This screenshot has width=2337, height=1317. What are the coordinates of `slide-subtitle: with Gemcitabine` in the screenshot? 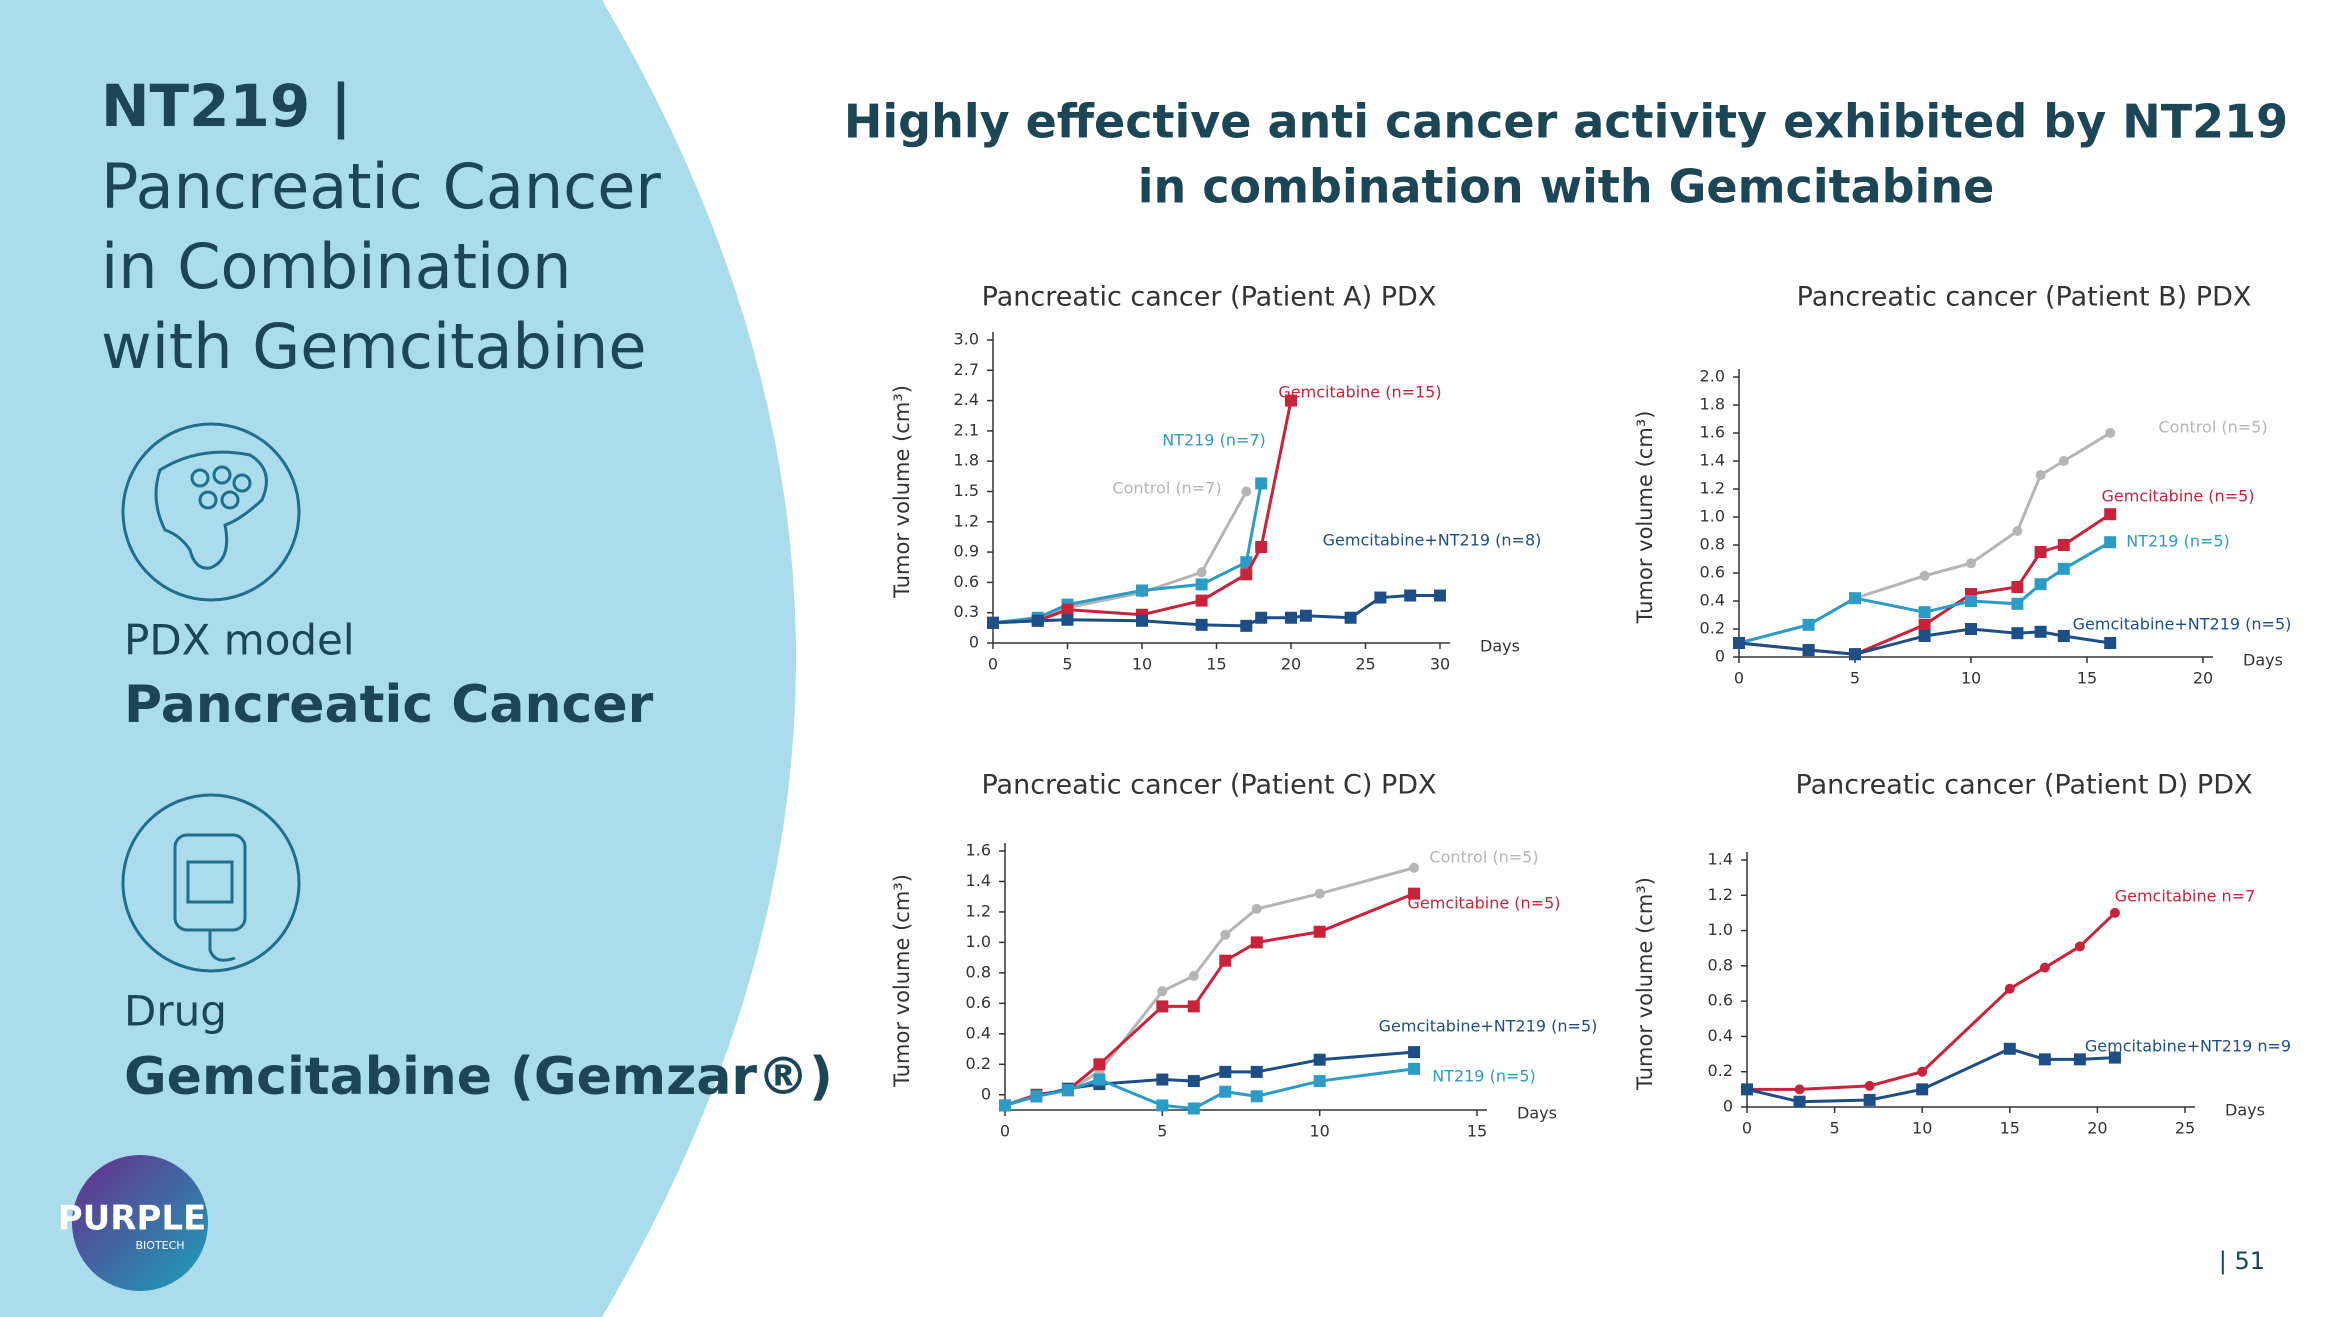 It's located at (373, 346).